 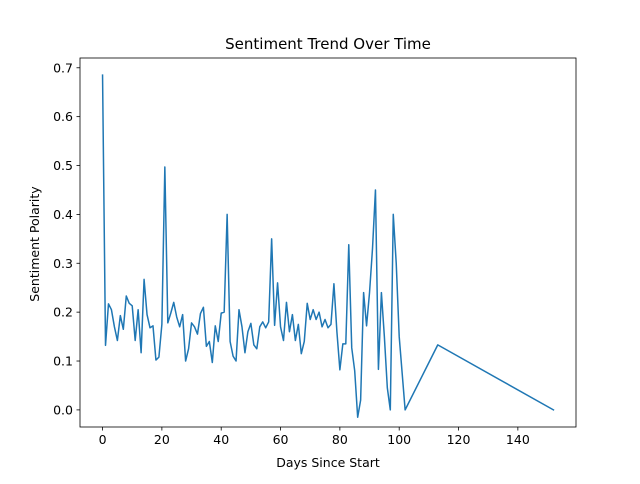 What do you see at coordinates (63, 409) in the screenshot?
I see `y-tick-label: 0.0` at bounding box center [63, 409].